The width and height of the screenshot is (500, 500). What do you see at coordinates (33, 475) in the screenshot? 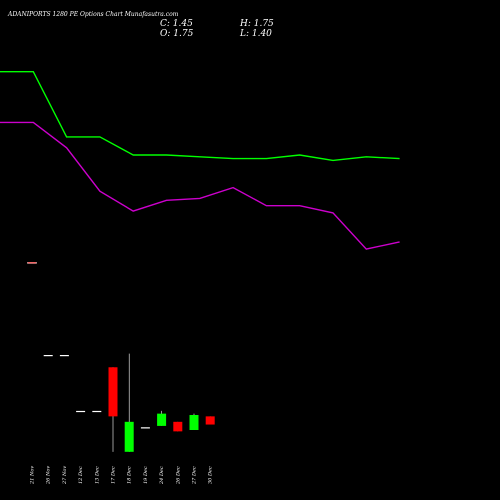
I see `x-tick-label: 21 Nov` at bounding box center [33, 475].